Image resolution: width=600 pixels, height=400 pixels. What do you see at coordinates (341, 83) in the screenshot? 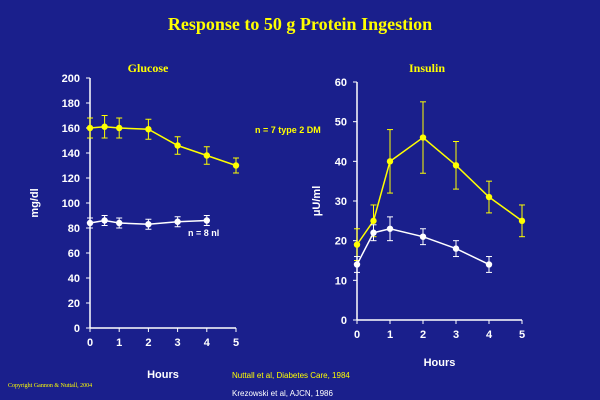
I see `insulin-y-tick-label: 60` at bounding box center [341, 83].